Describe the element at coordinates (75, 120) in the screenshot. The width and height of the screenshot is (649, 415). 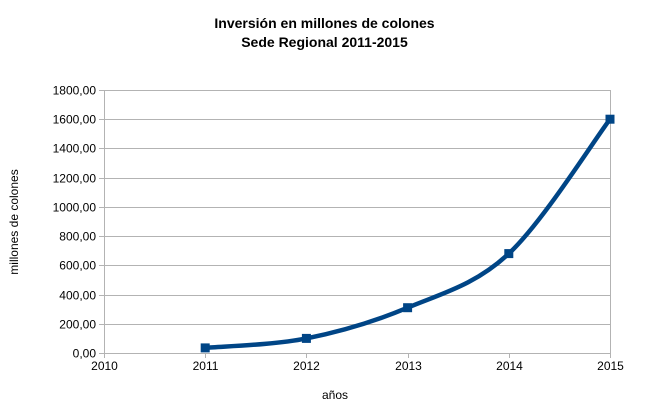
I see `y-tick-label: 1600,00` at that location.